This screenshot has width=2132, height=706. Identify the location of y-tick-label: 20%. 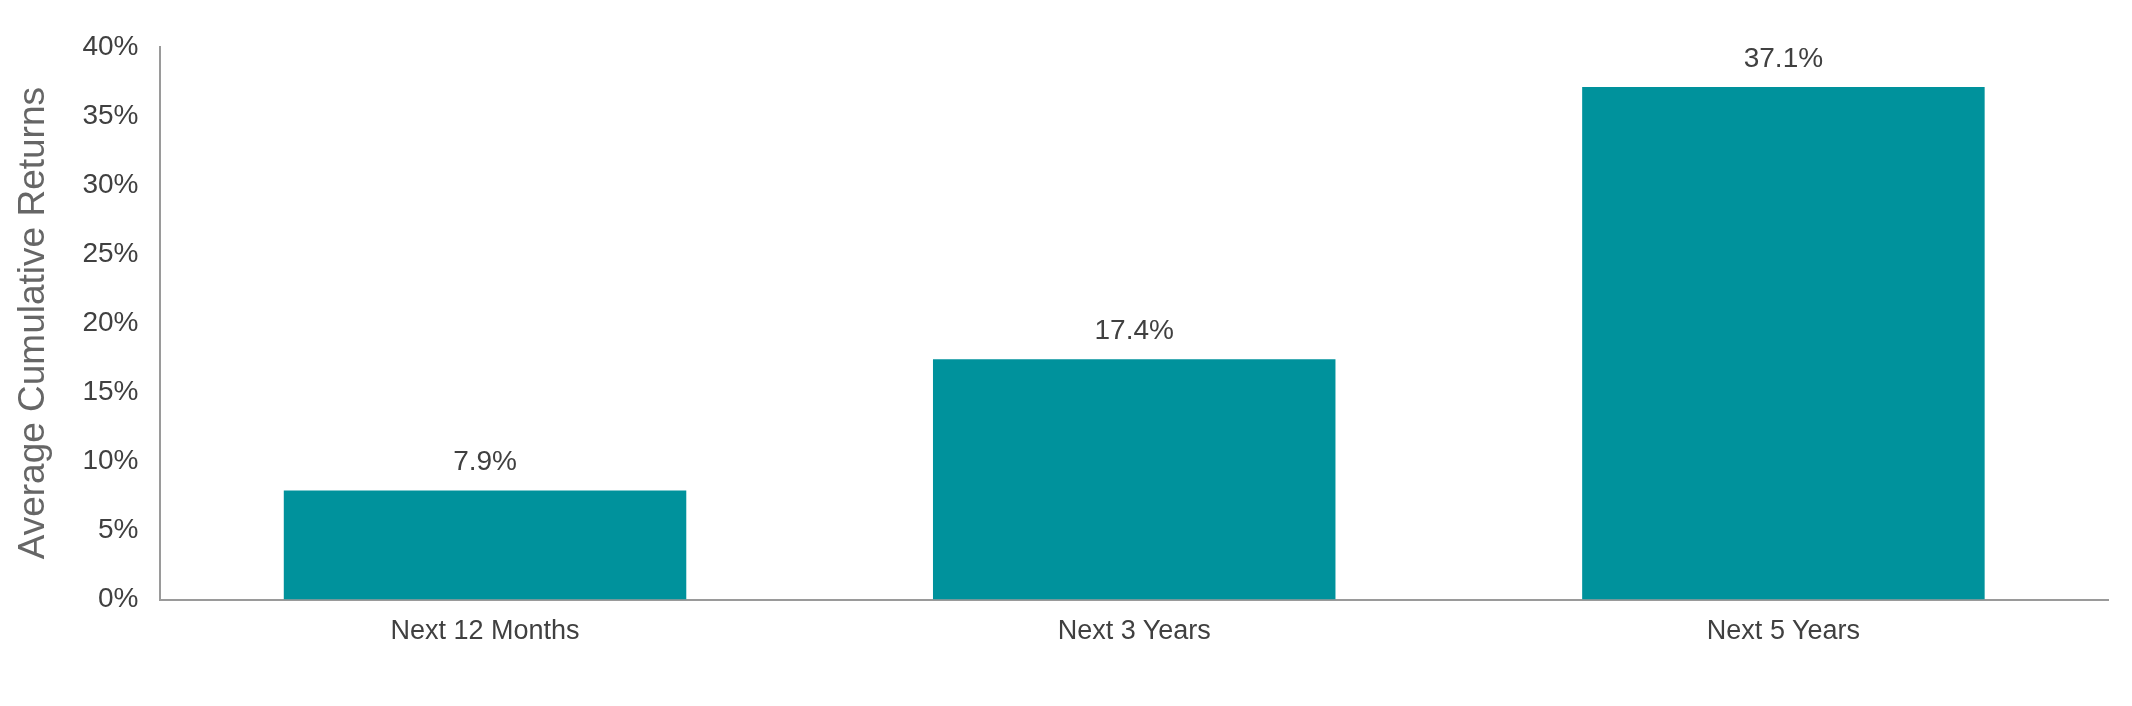
(110, 321).